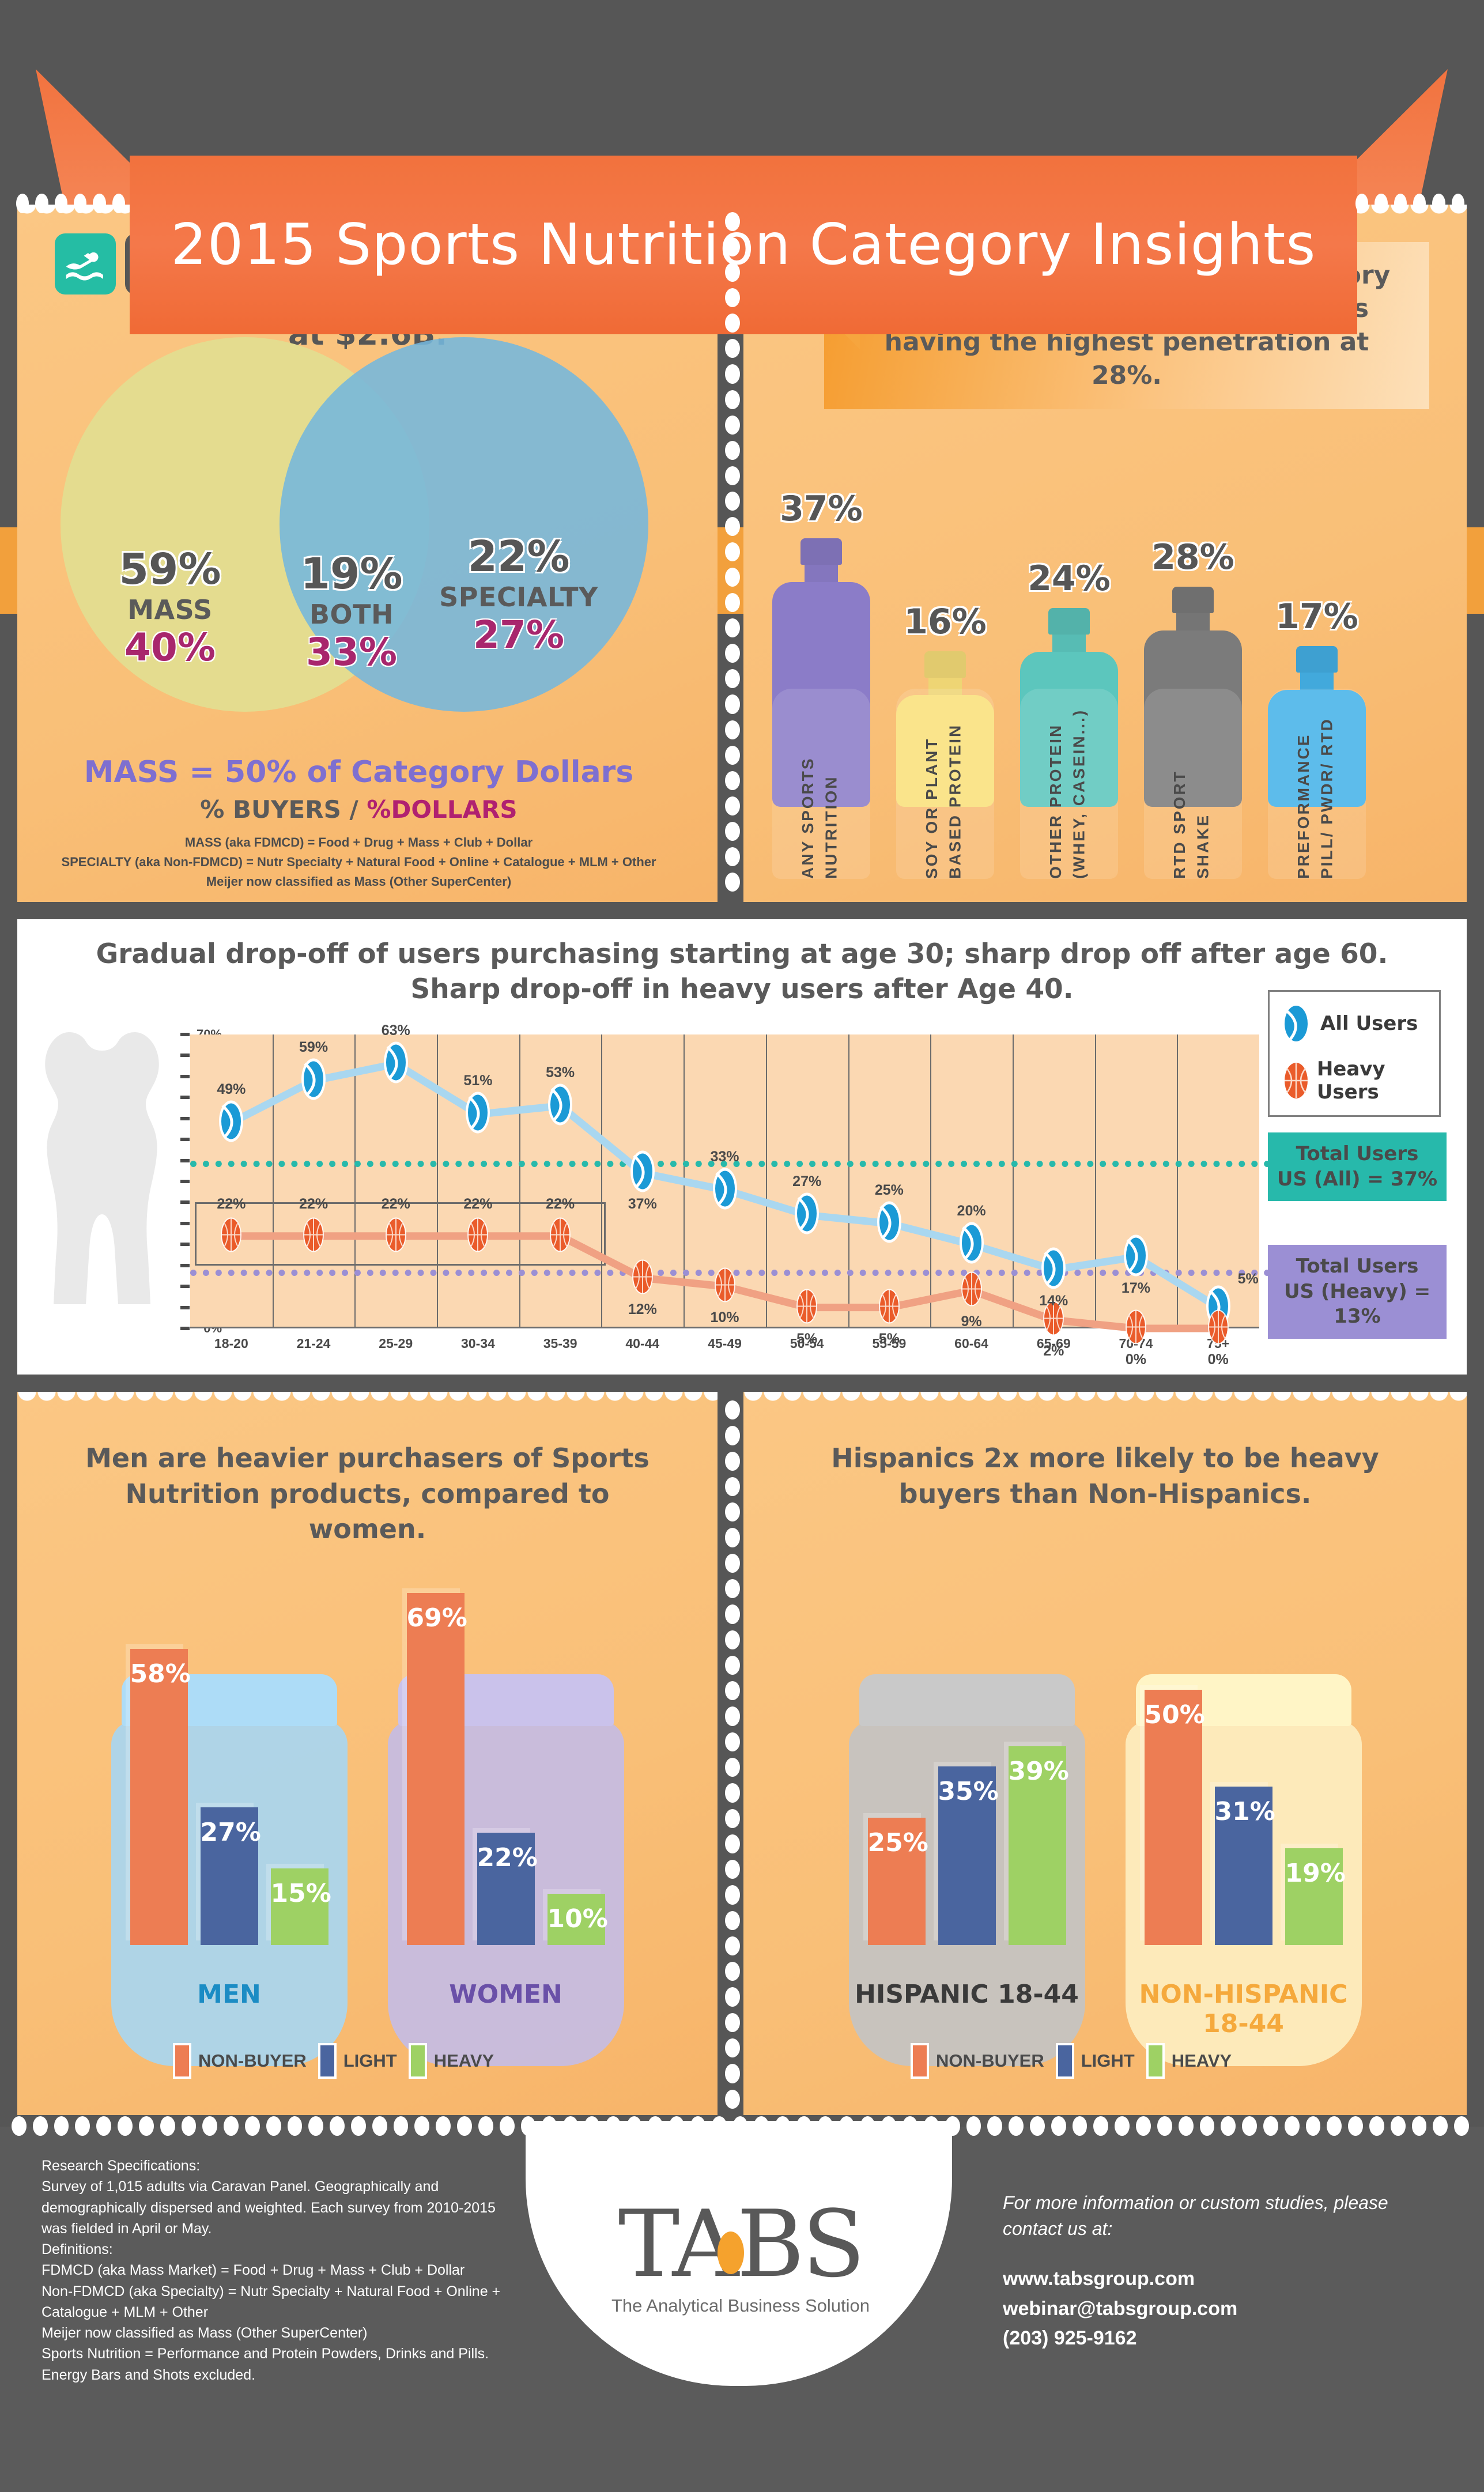 This screenshot has width=1484, height=2492. What do you see at coordinates (577, 1919) in the screenshot?
I see `bar-heavy: 10%` at bounding box center [577, 1919].